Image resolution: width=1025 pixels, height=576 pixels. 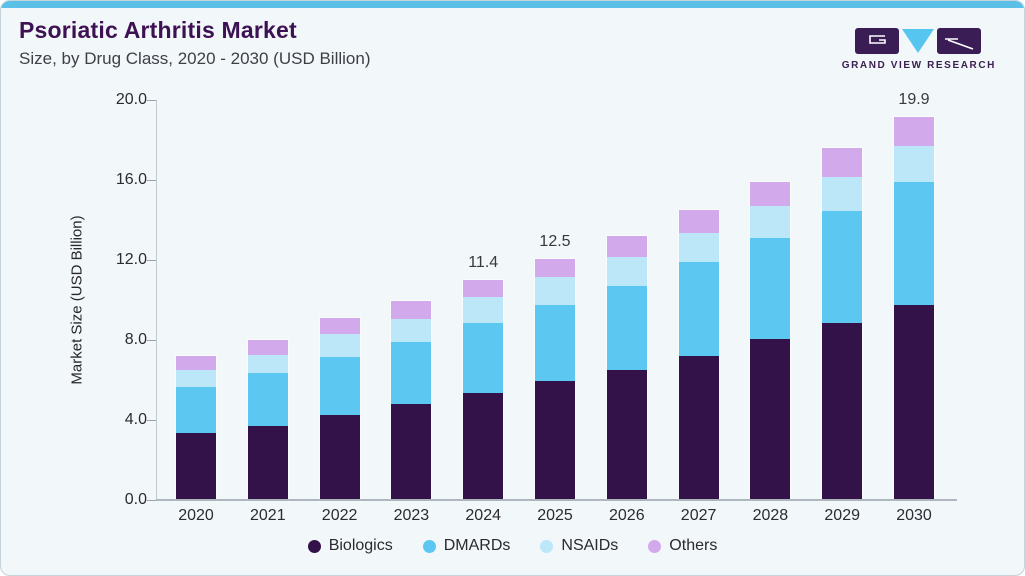 What do you see at coordinates (512, 4) in the screenshot?
I see `top-accent-bar` at bounding box center [512, 4].